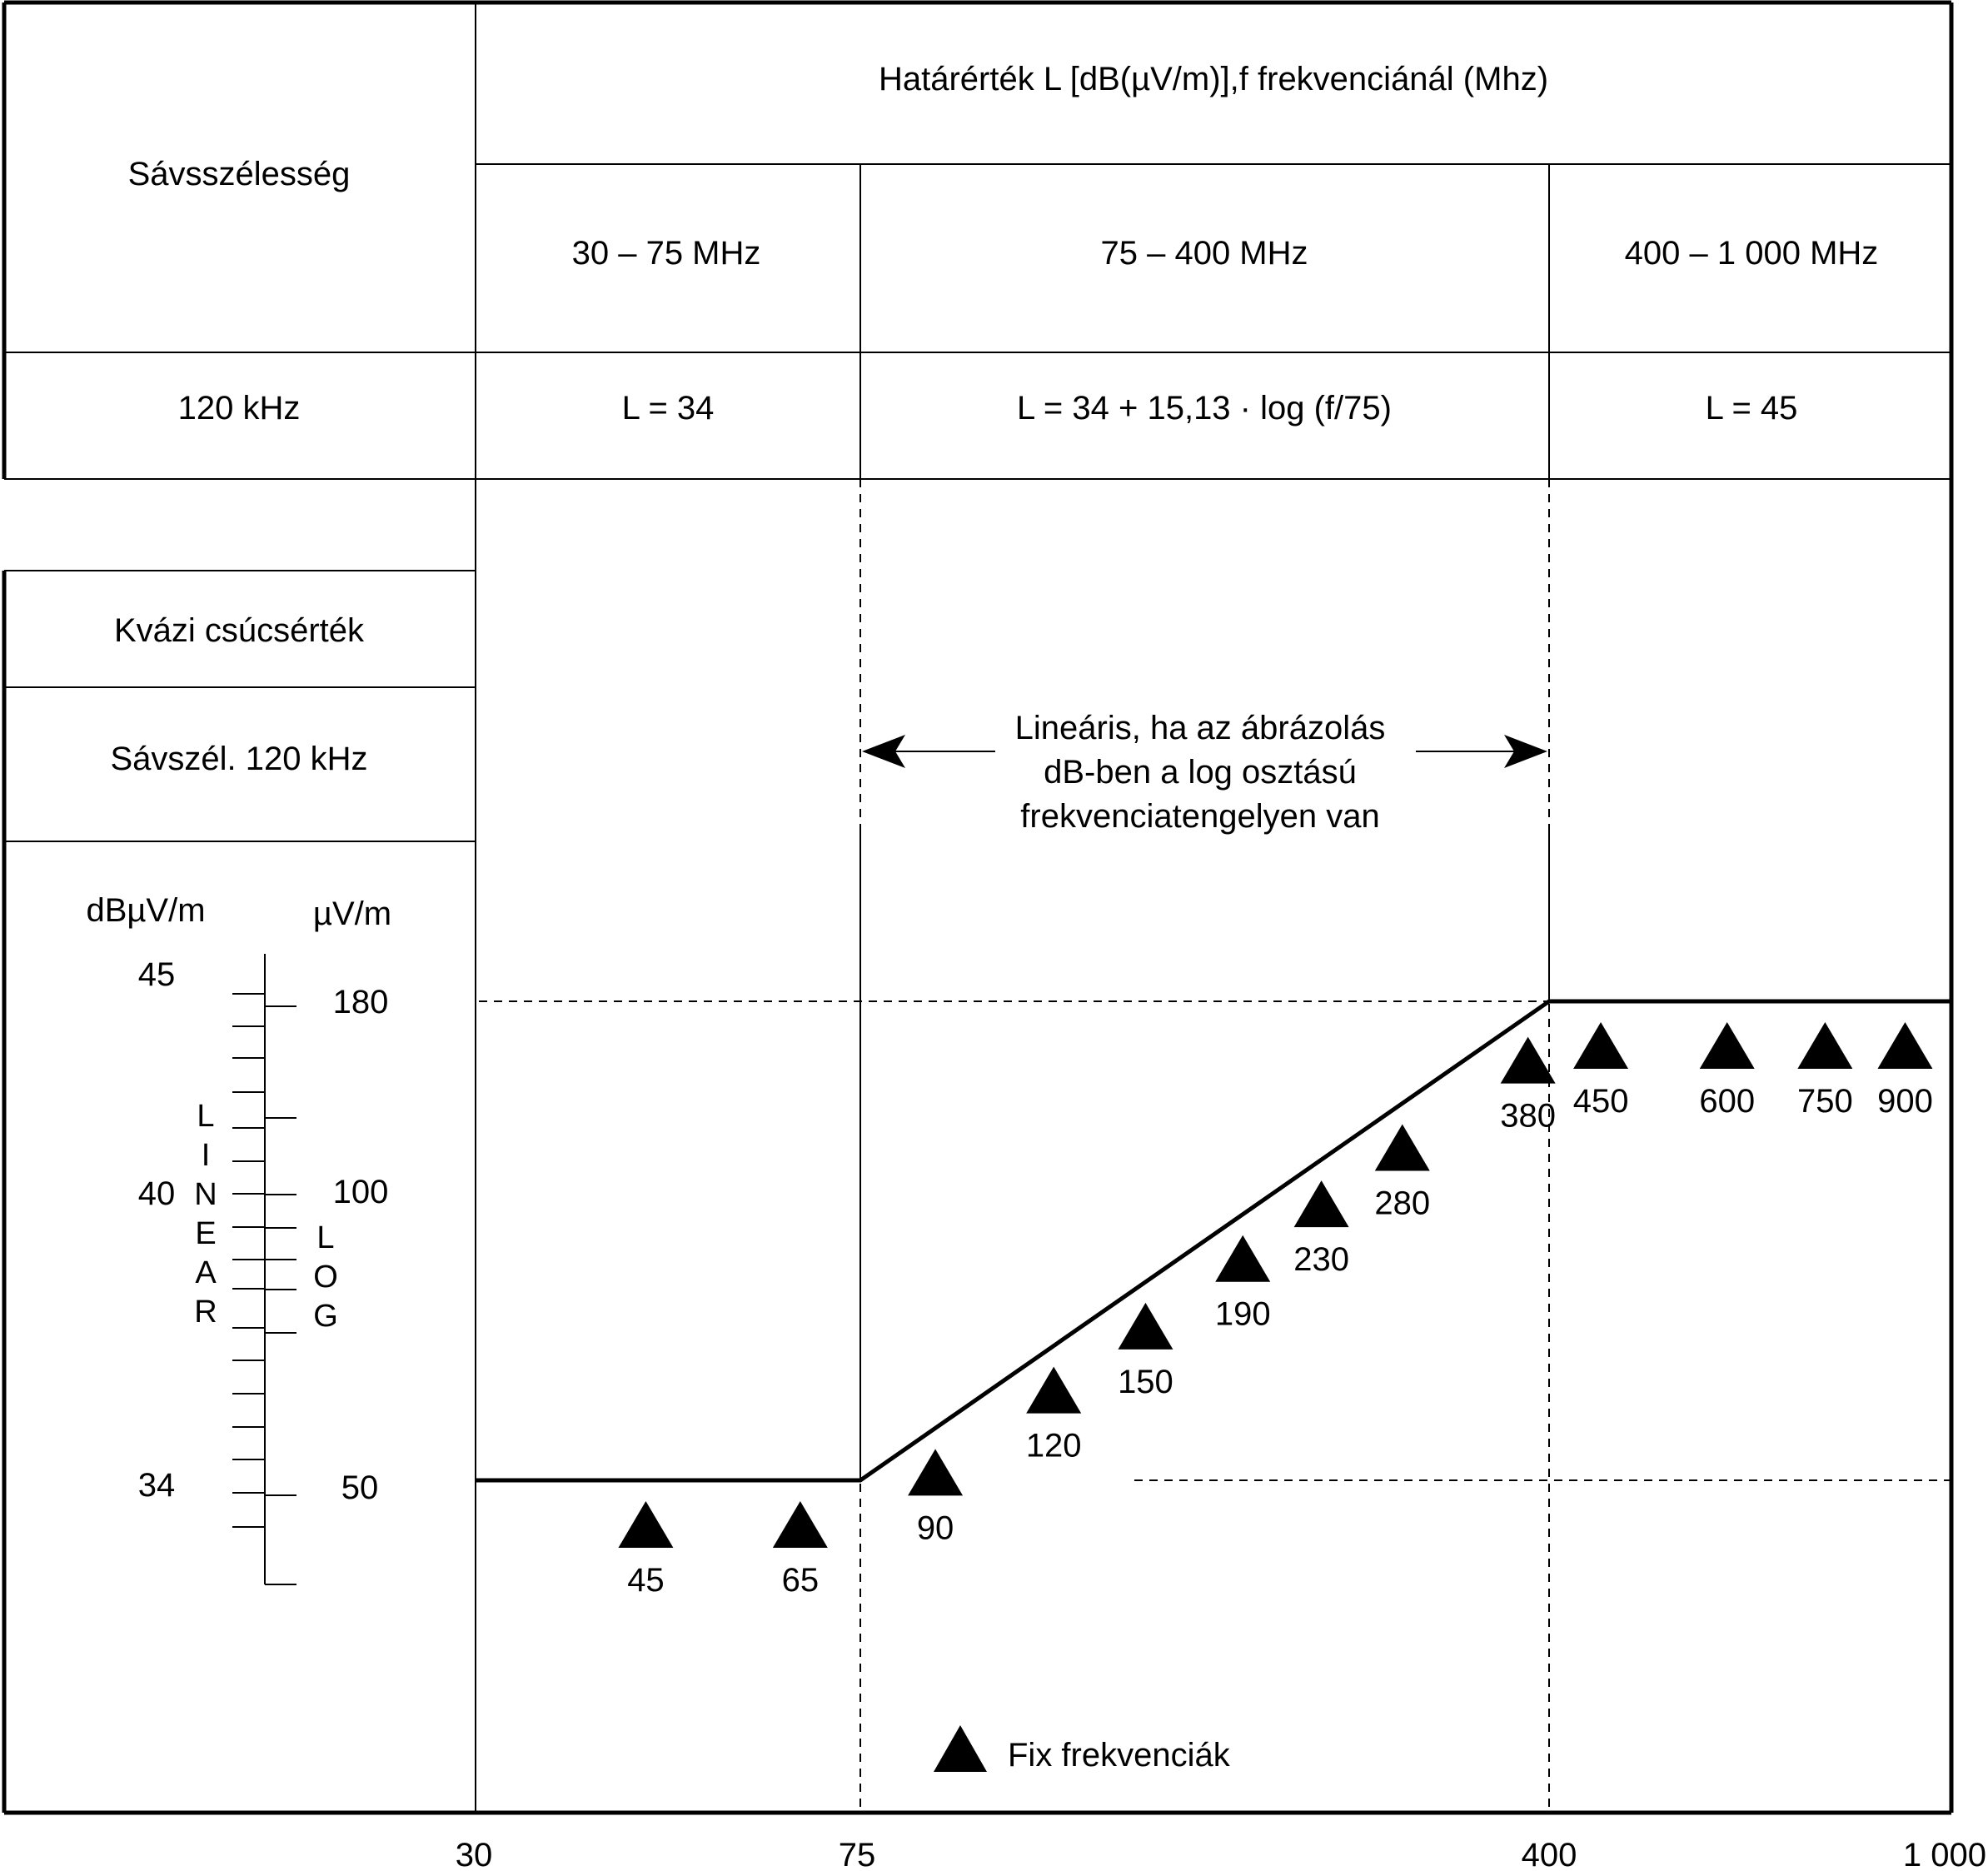 This screenshot has width=1988, height=1871. Describe the element at coordinates (936, 1497) in the screenshot. I see `fixed-frequency-marker: 90` at that location.